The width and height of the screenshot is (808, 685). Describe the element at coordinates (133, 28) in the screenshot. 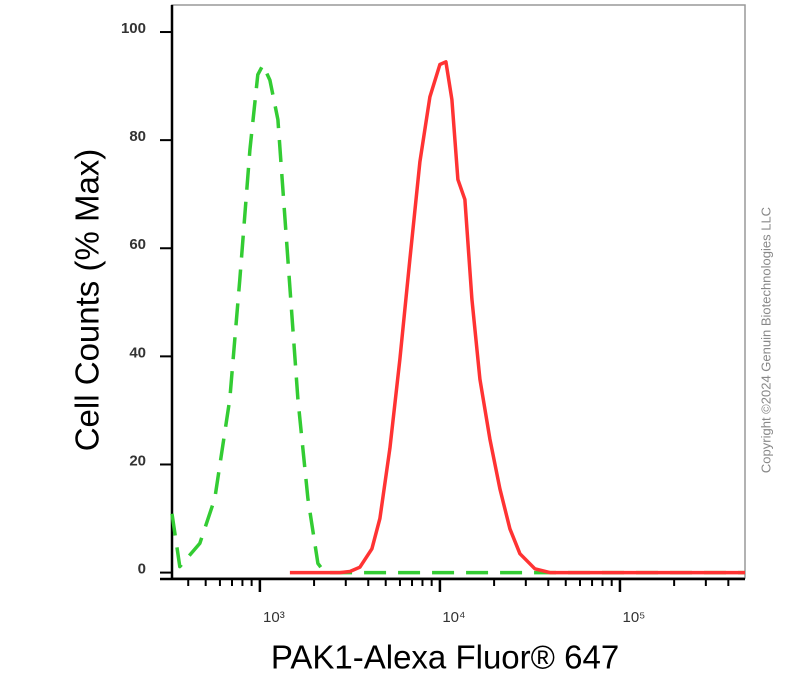

I see `y-tick-label: 100` at that location.